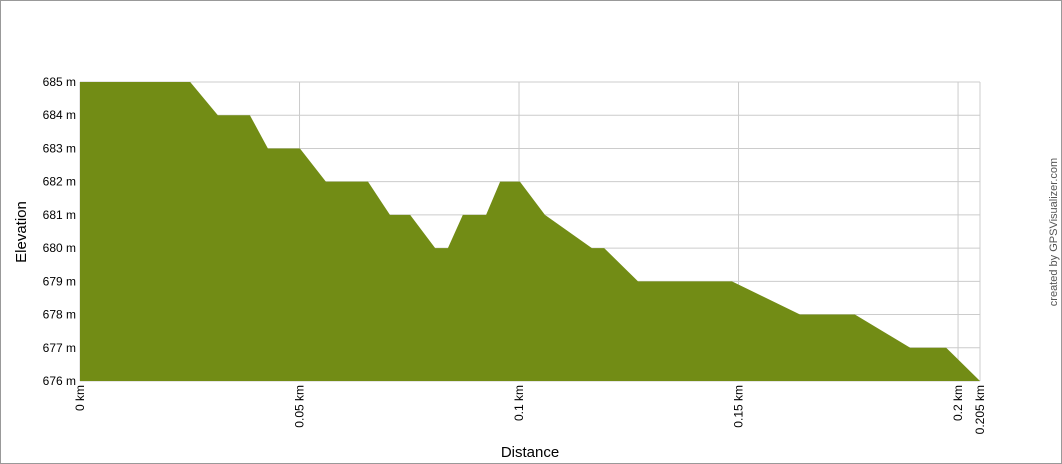  I want to click on y-tick-label: 682 m, so click(59, 182).